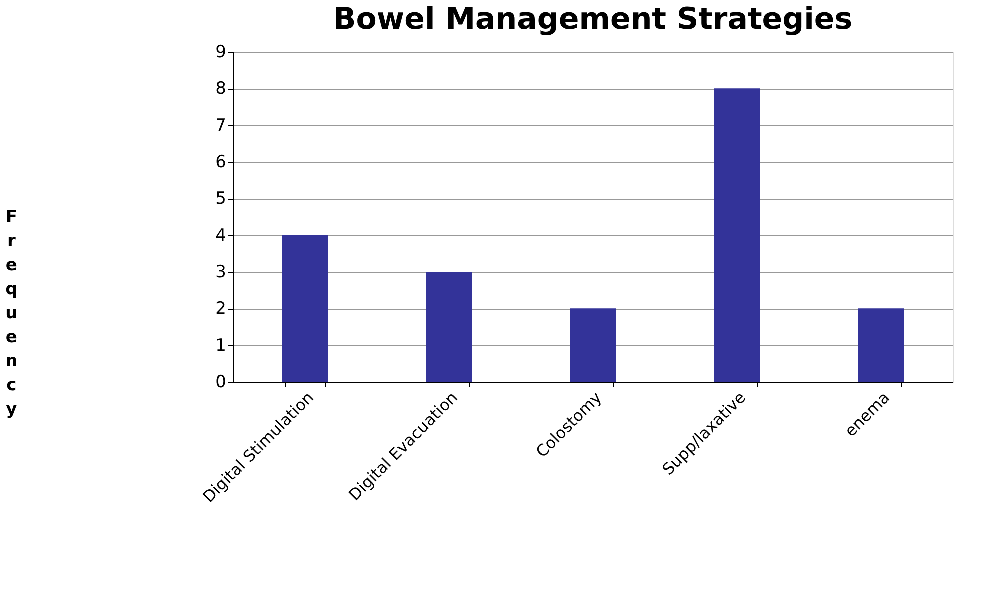 The image size is (991, 594). Describe the element at coordinates (593, 19) in the screenshot. I see `chart-title: Bowel Management Strategies` at that location.